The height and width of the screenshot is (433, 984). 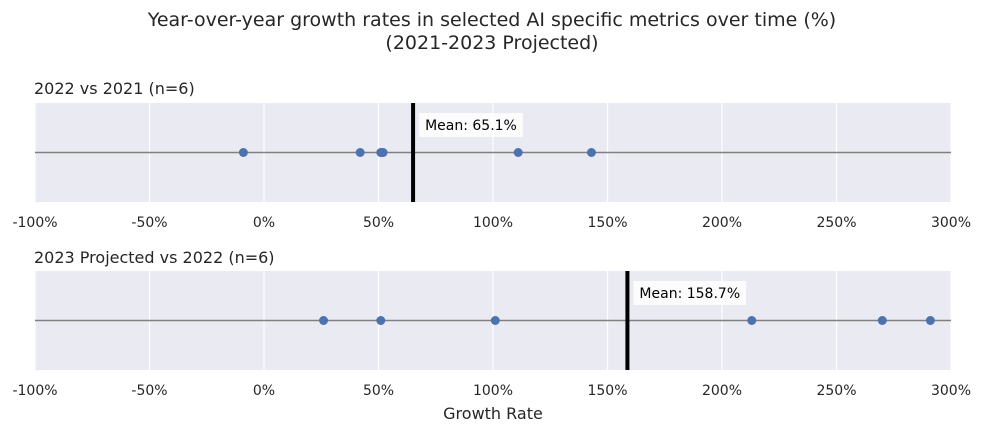 I want to click on mean-label: Mean: 158.7%, so click(x=689, y=294).